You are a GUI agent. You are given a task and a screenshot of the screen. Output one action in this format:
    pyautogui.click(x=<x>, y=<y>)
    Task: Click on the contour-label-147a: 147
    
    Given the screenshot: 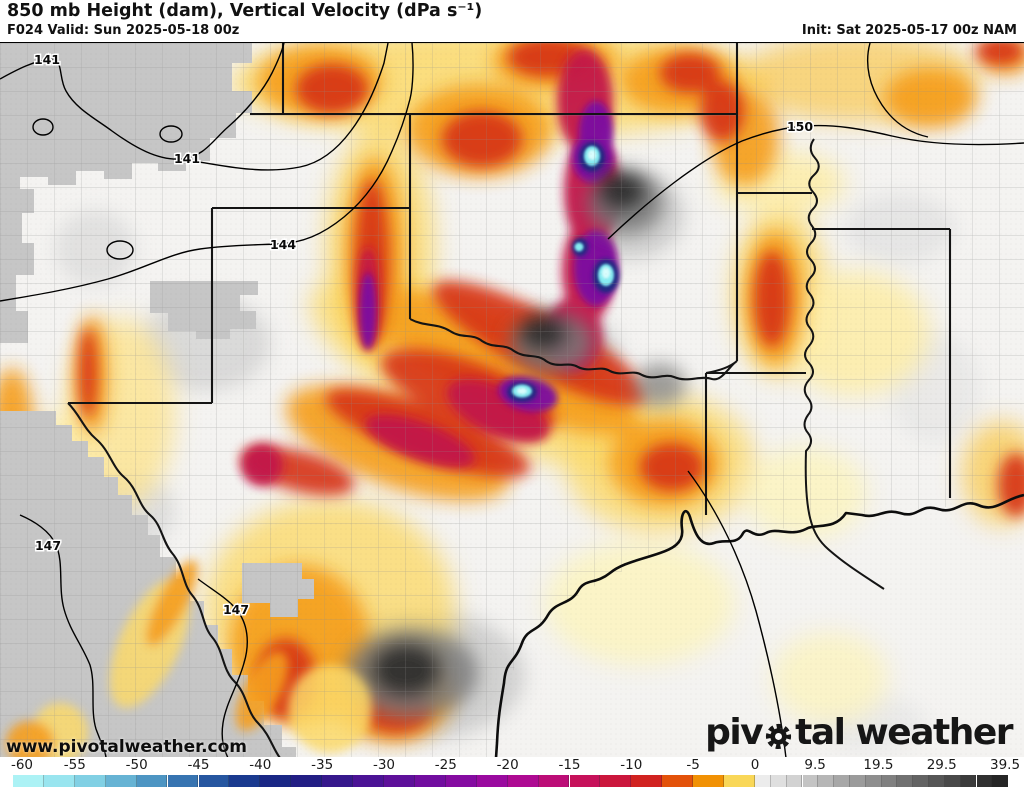 What is the action you would take?
    pyautogui.click(x=48, y=545)
    